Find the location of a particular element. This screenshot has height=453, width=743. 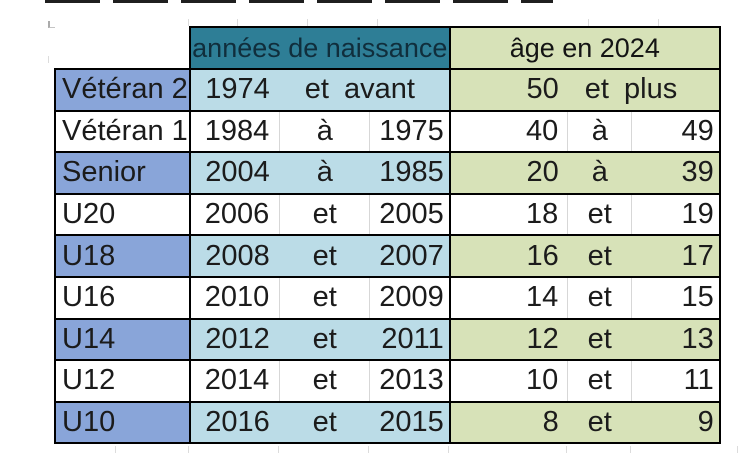

birth-from-cell: 2008 is located at coordinates (234, 256).